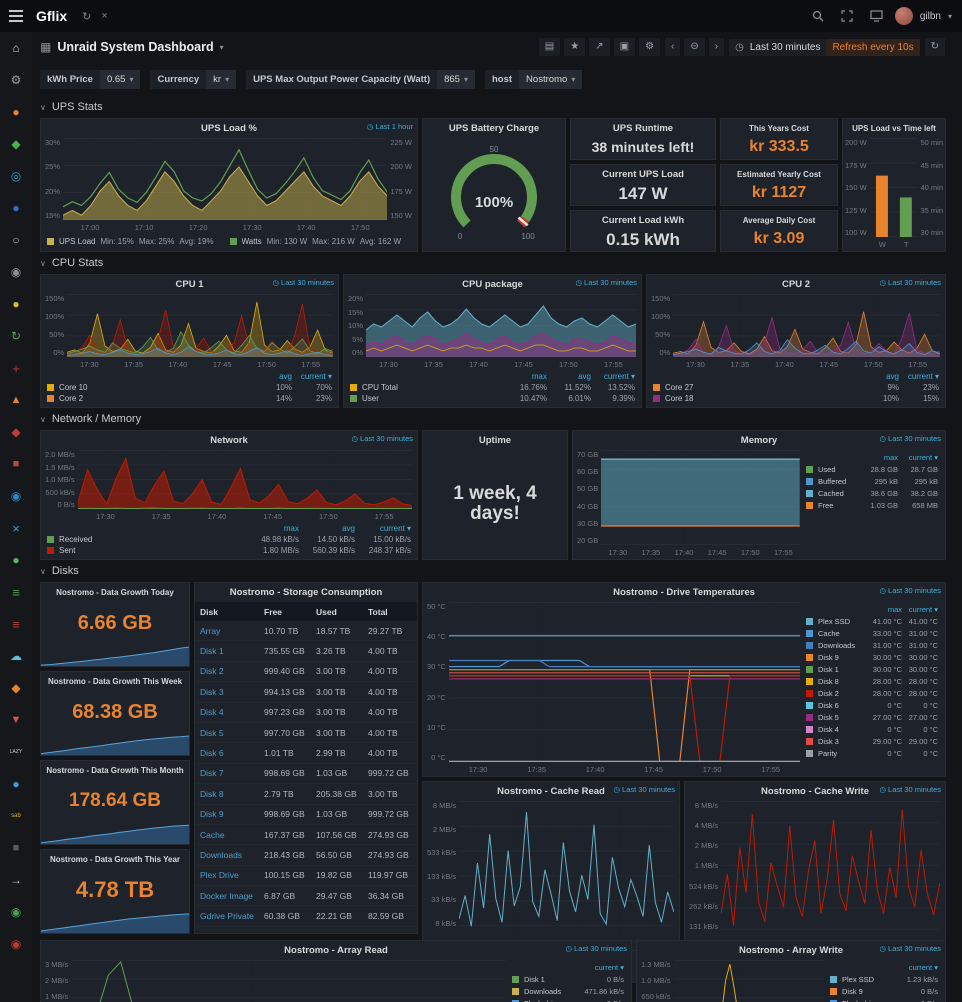  I want to click on app-shortcut-18-icon: ◉, so click(16, 944).